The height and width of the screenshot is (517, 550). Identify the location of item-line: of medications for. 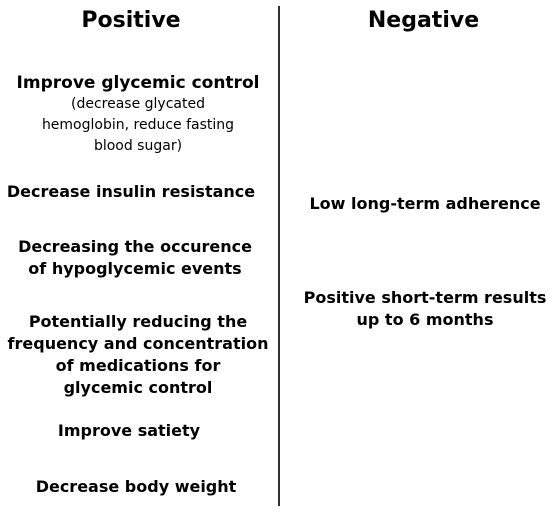
(138, 365).